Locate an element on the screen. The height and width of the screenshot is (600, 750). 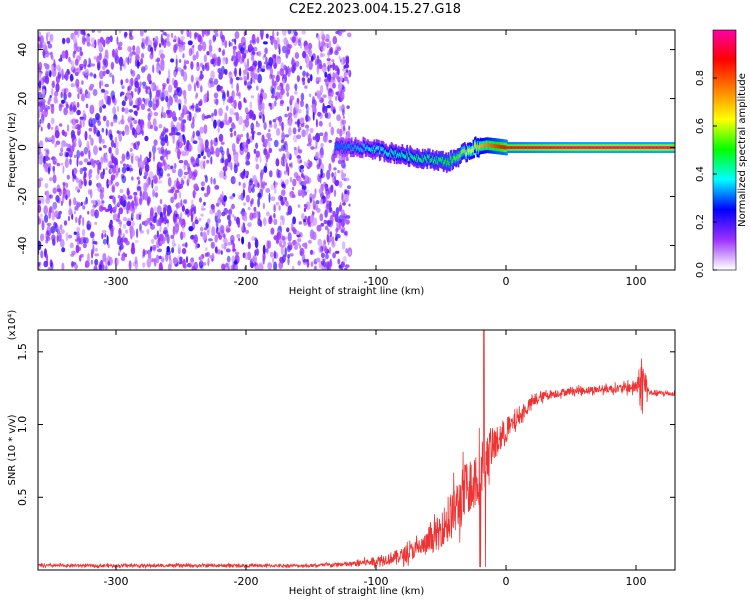
colorbar-tick-label: 0.0 is located at coordinates (700, 270).